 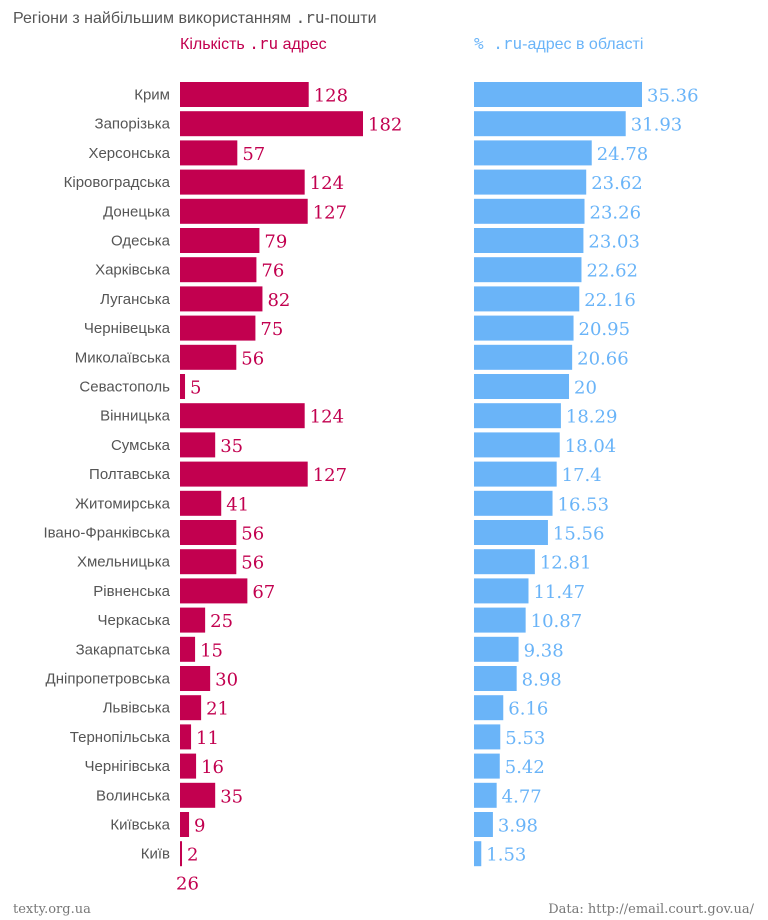 What do you see at coordinates (117, 182) in the screenshot?
I see `category-label: Кіровоградська` at bounding box center [117, 182].